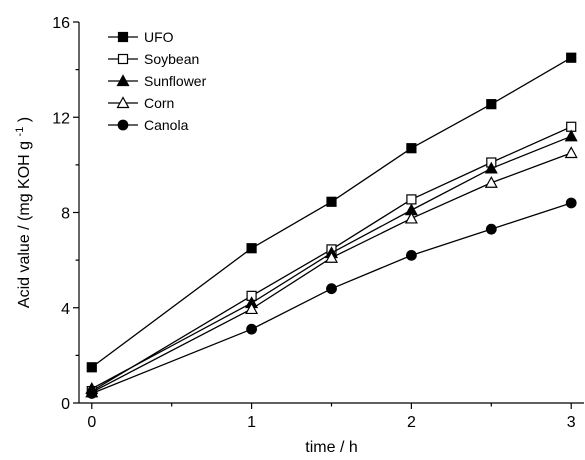 This screenshot has height=460, width=585. What do you see at coordinates (159, 103) in the screenshot?
I see `legend-label-corn: Corn` at bounding box center [159, 103].